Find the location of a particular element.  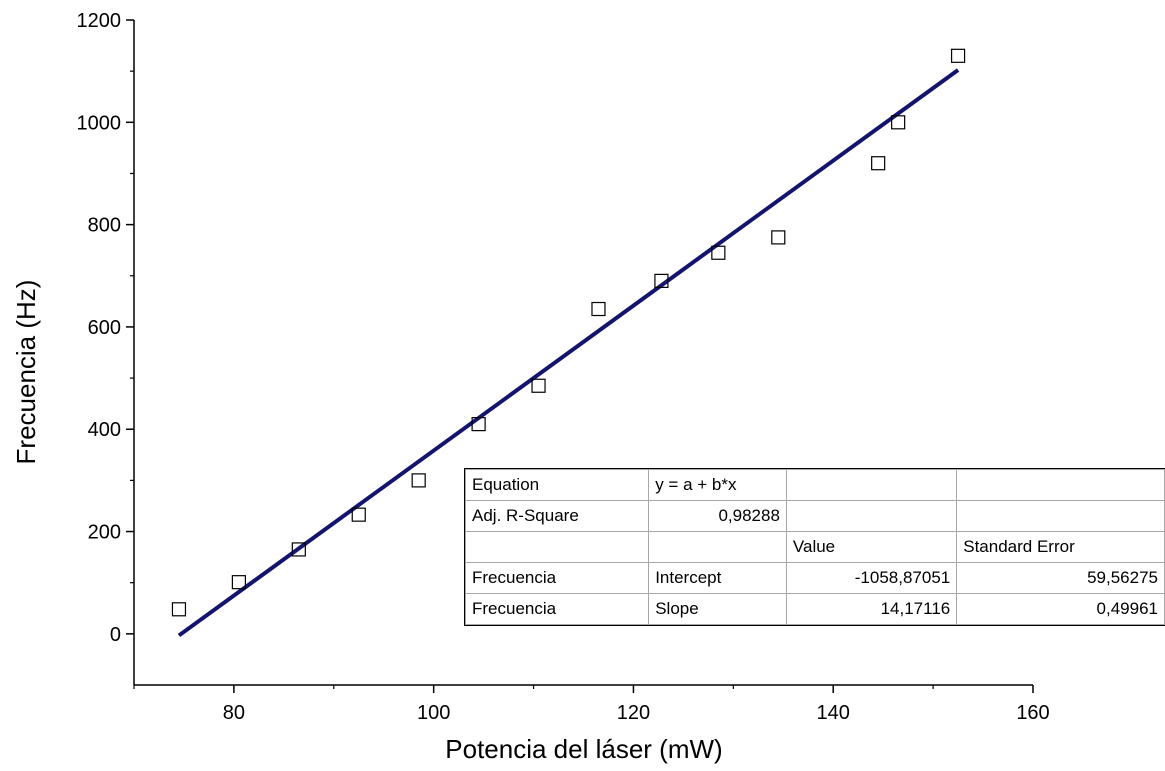

fit-table-cell: 59,56275 is located at coordinates (1060, 578).